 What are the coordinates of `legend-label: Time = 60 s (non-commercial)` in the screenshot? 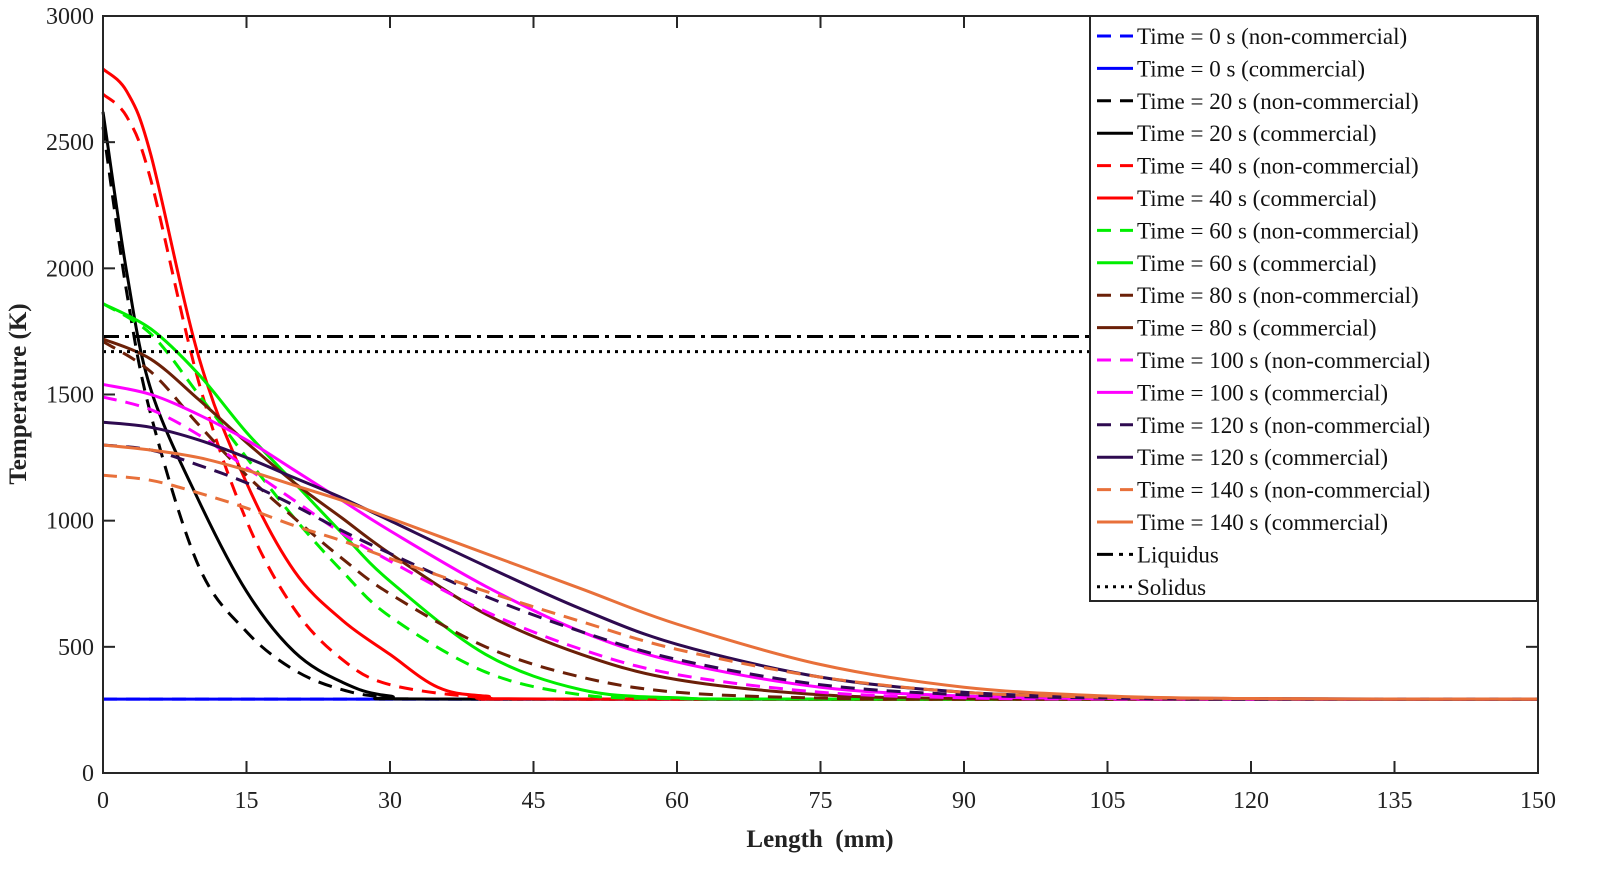 It's located at (1278, 230).